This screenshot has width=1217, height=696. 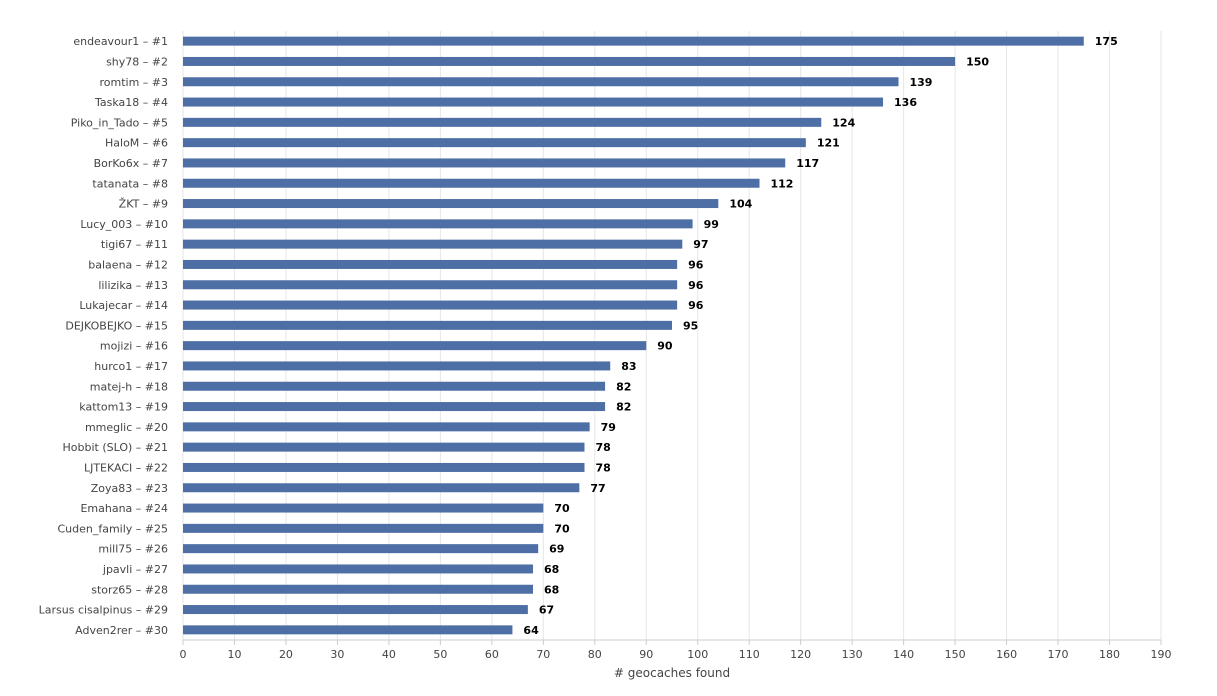 I want to click on data-label: 139, so click(x=920, y=82).